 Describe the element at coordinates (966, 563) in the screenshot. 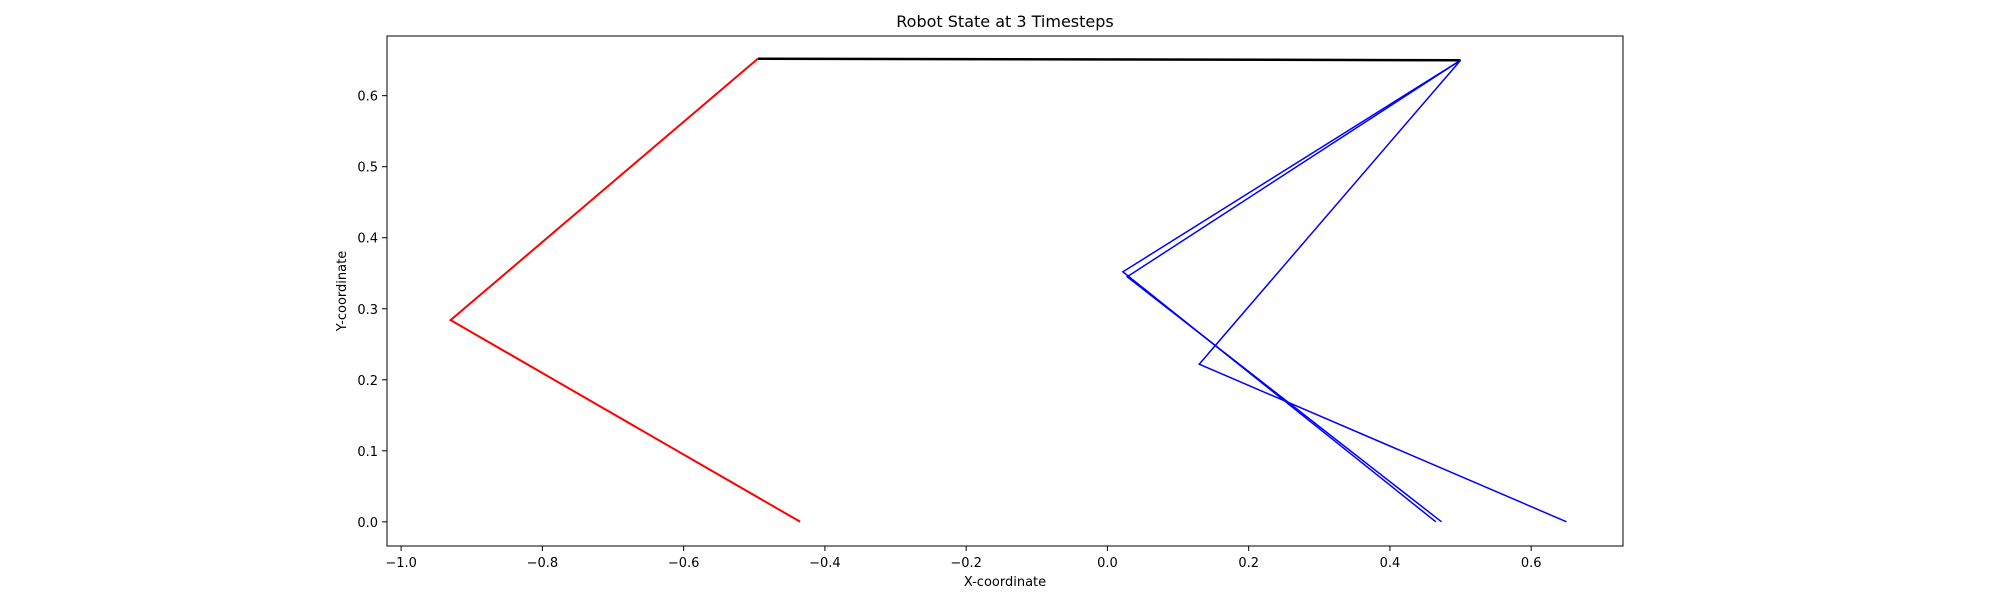

I see `x-tick-label: −0.2` at that location.